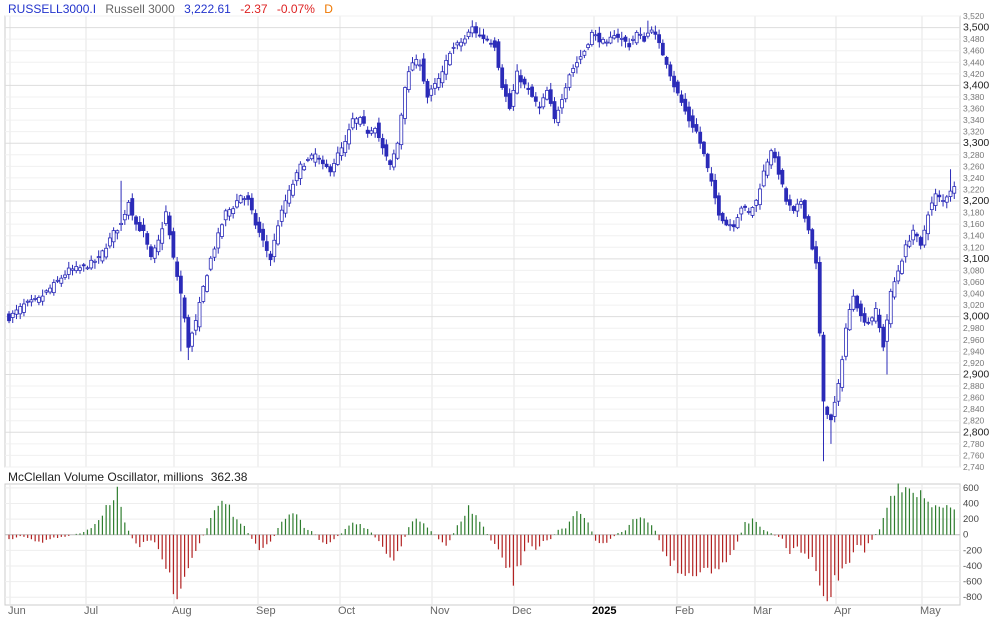 The width and height of the screenshot is (1000, 622). I want to click on price-tick-label: 2,800, so click(976, 432).